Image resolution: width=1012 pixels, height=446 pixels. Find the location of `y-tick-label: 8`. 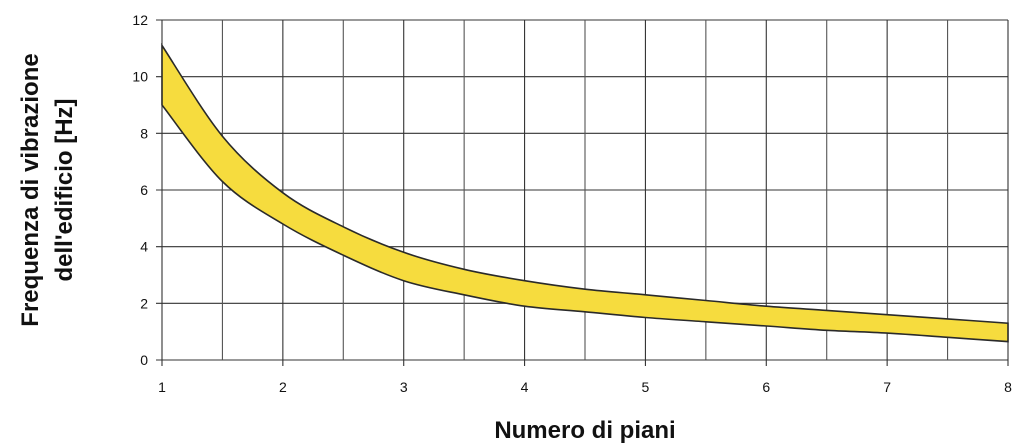

y-tick-label: 8 is located at coordinates (144, 133).